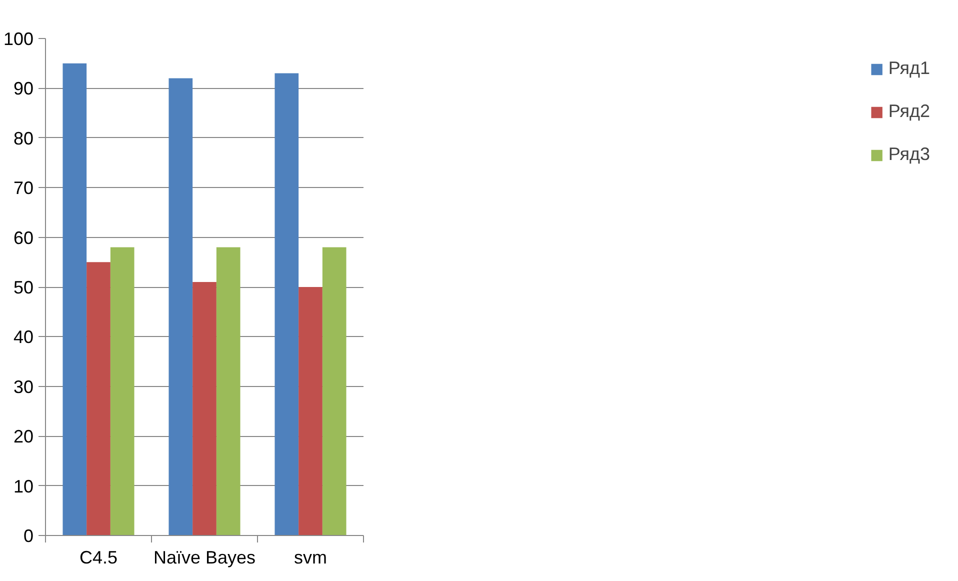 The height and width of the screenshot is (581, 958). I want to click on x-tick-label: C4.5, so click(98, 558).